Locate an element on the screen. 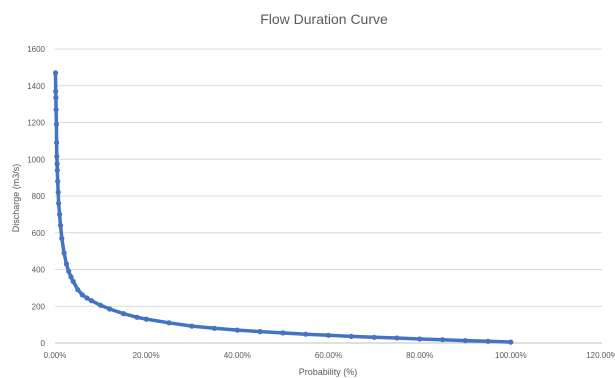 The height and width of the screenshot is (378, 615). y-tick-label: 1600 is located at coordinates (36, 49).